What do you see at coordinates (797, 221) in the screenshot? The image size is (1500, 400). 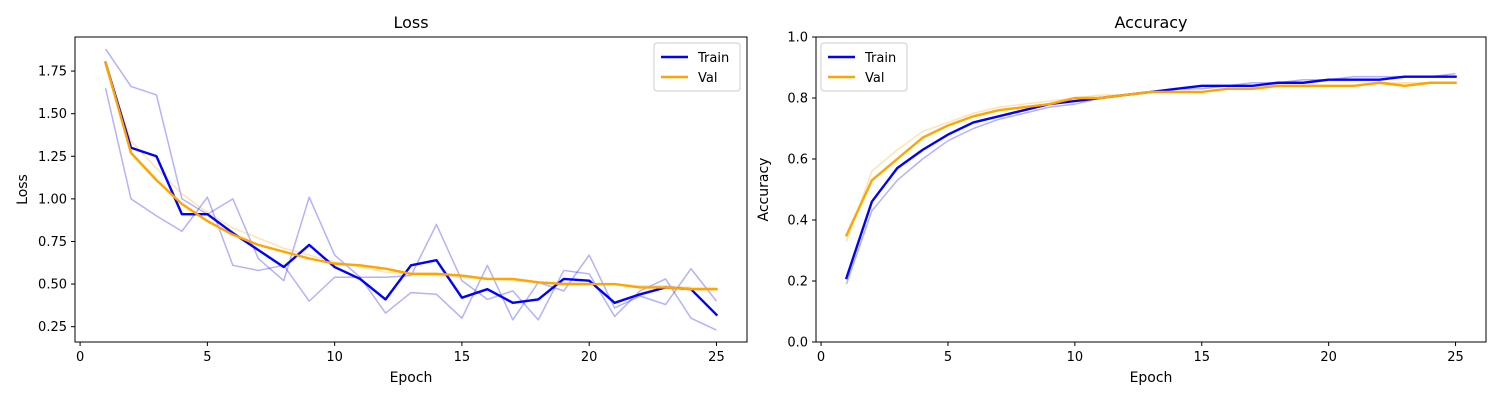 I see `y-tick-label: 0.4` at bounding box center [797, 221].